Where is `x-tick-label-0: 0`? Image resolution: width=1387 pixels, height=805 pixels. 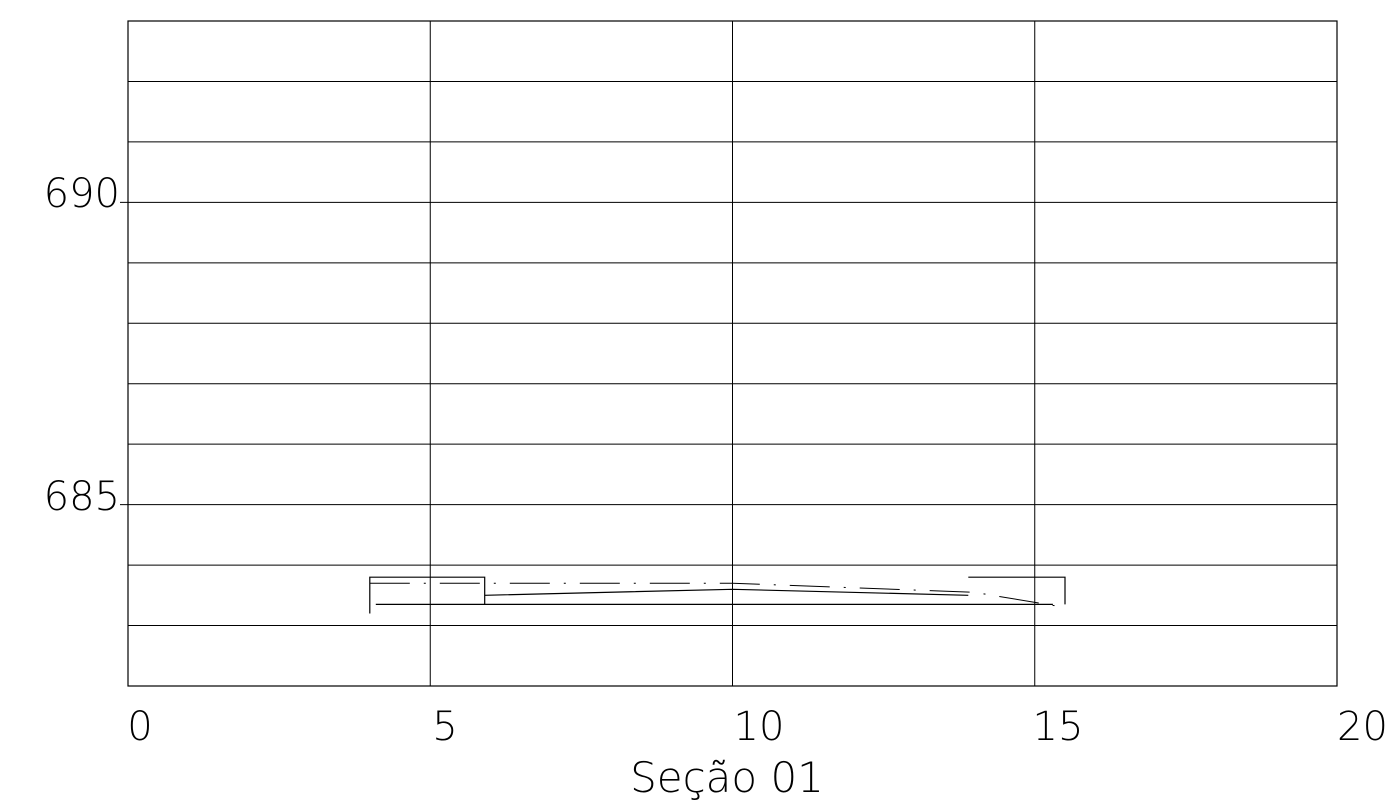 x-tick-label-0: 0 is located at coordinates (139, 727).